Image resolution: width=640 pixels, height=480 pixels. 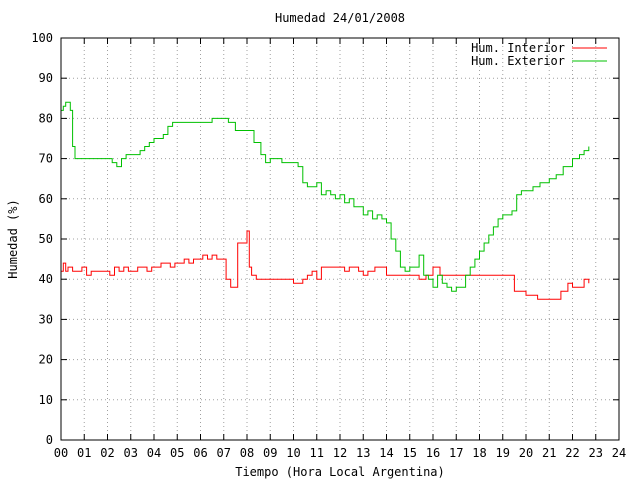 What do you see at coordinates (84, 453) in the screenshot?
I see `x-tick-label: 01` at bounding box center [84, 453].